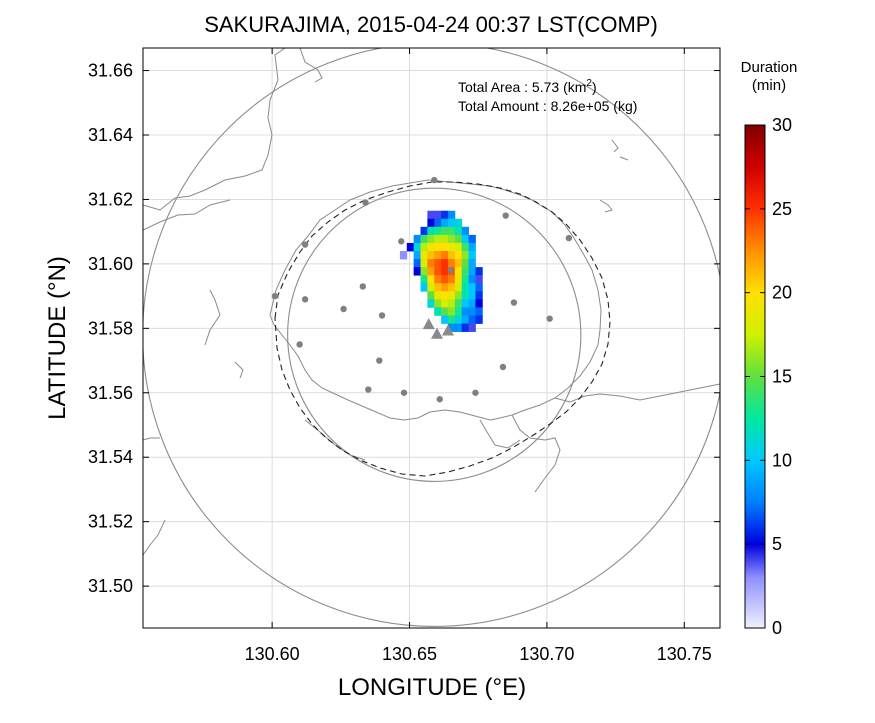 This screenshot has width=875, height=723. I want to click on ash-duration-cells, so click(441, 271).